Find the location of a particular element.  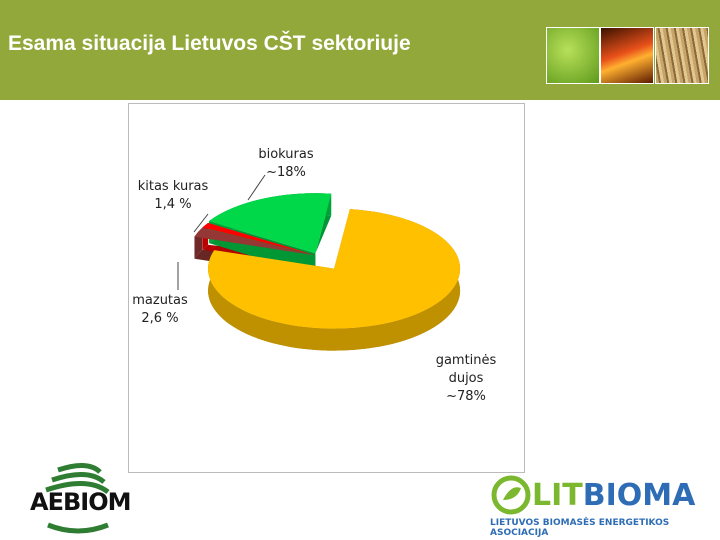

slice-label: mazutas is located at coordinates (160, 300).